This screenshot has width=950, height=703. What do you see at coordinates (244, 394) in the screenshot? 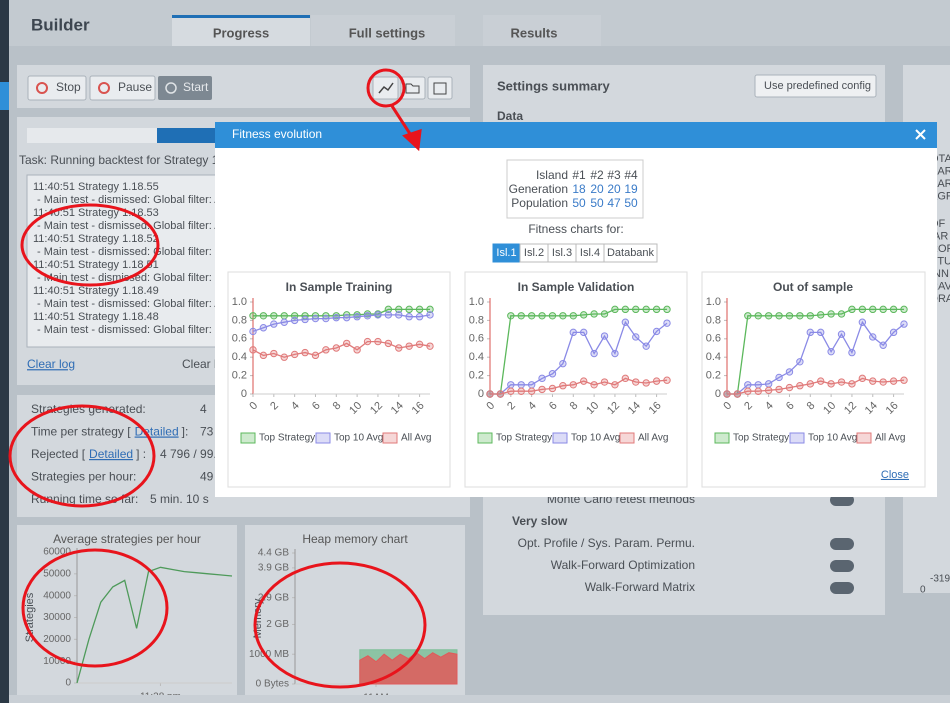
I see `y-tick-label: 0` at bounding box center [244, 394].